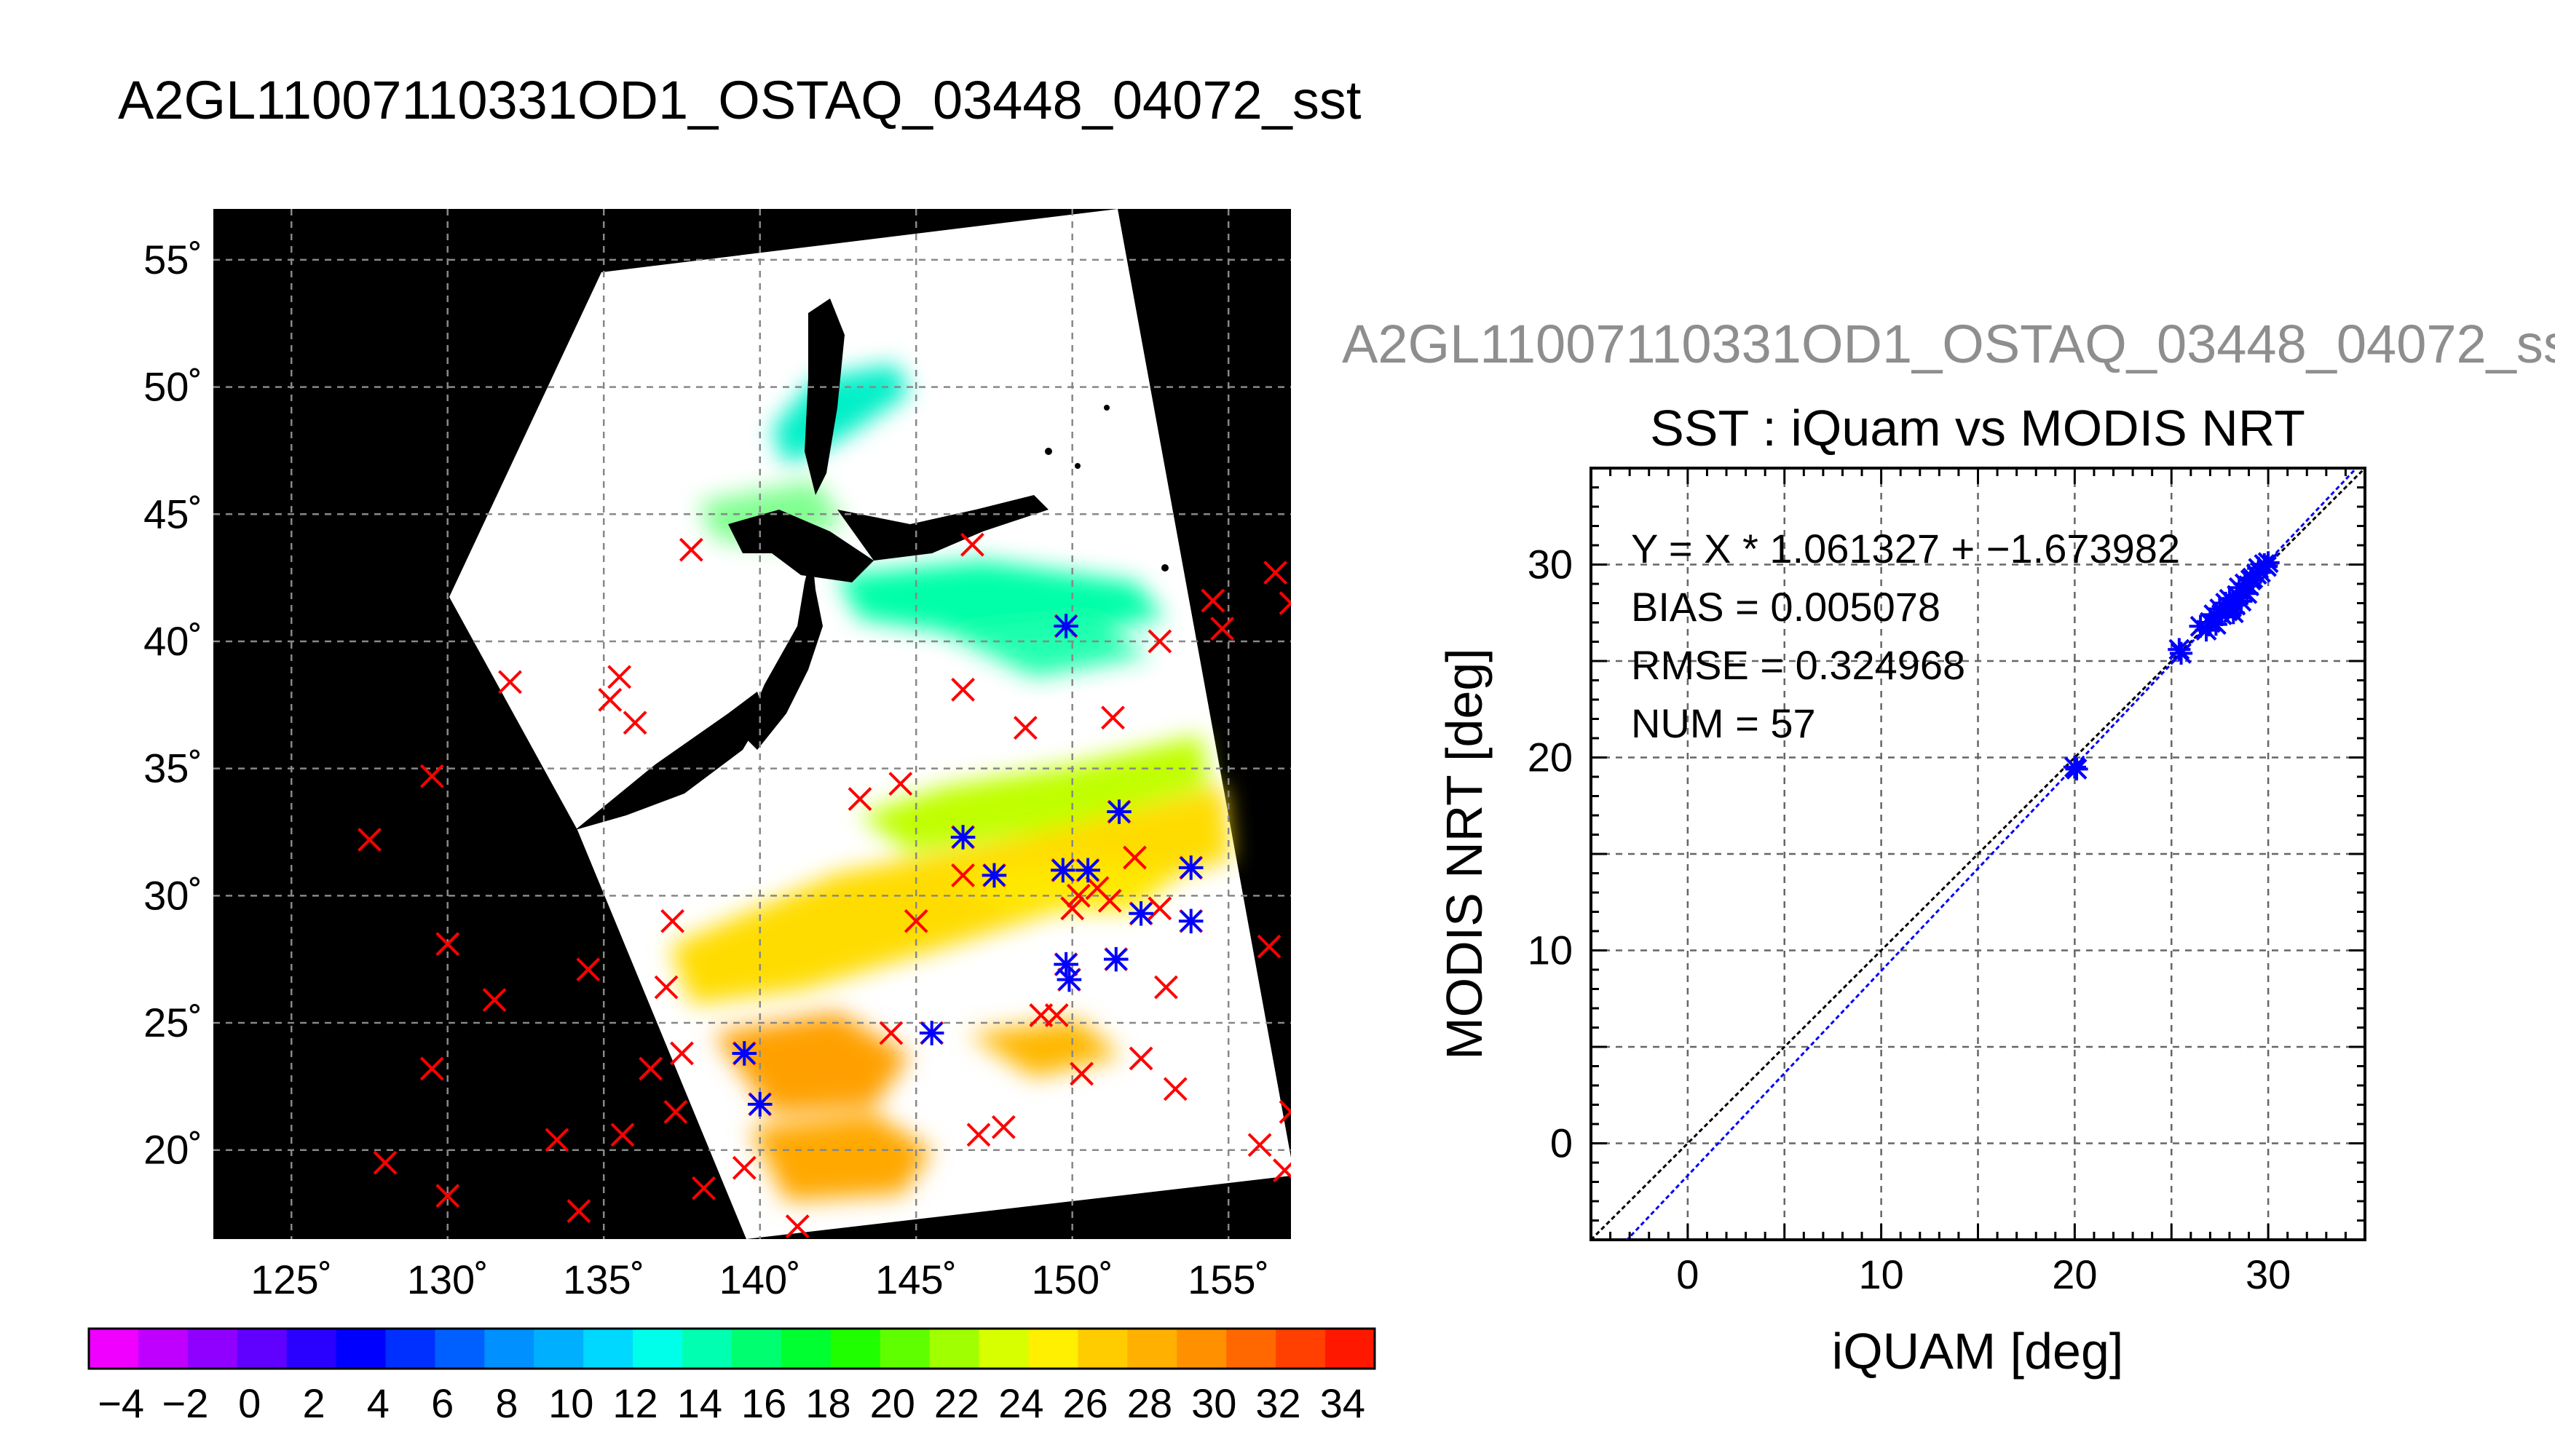 The image size is (2555, 1456). I want to click on colorbar-tick-label: 16, so click(763, 1403).